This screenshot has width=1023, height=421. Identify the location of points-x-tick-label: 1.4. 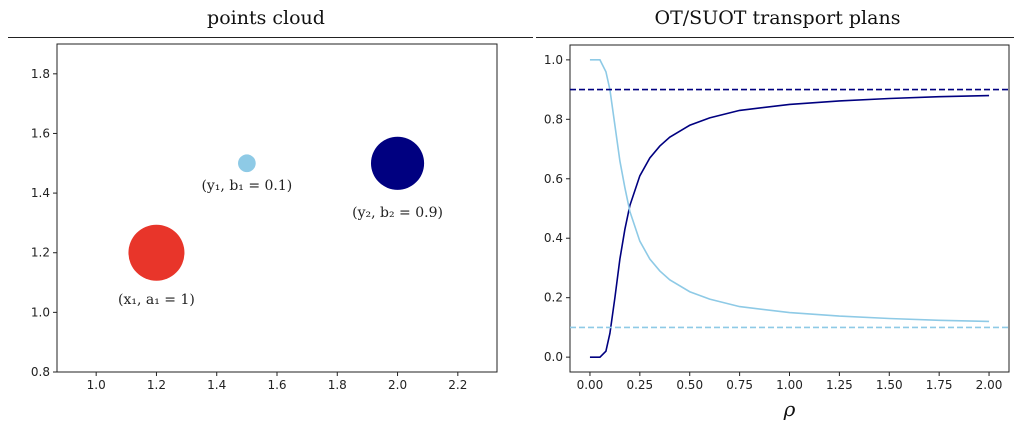
(216, 385).